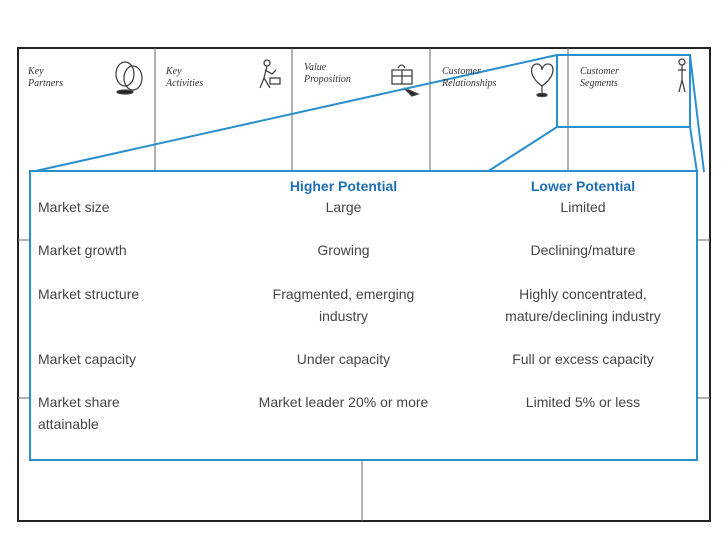 The width and height of the screenshot is (728, 546). Describe the element at coordinates (185, 83) in the screenshot. I see `key-activities-label-line2: Activities` at that location.